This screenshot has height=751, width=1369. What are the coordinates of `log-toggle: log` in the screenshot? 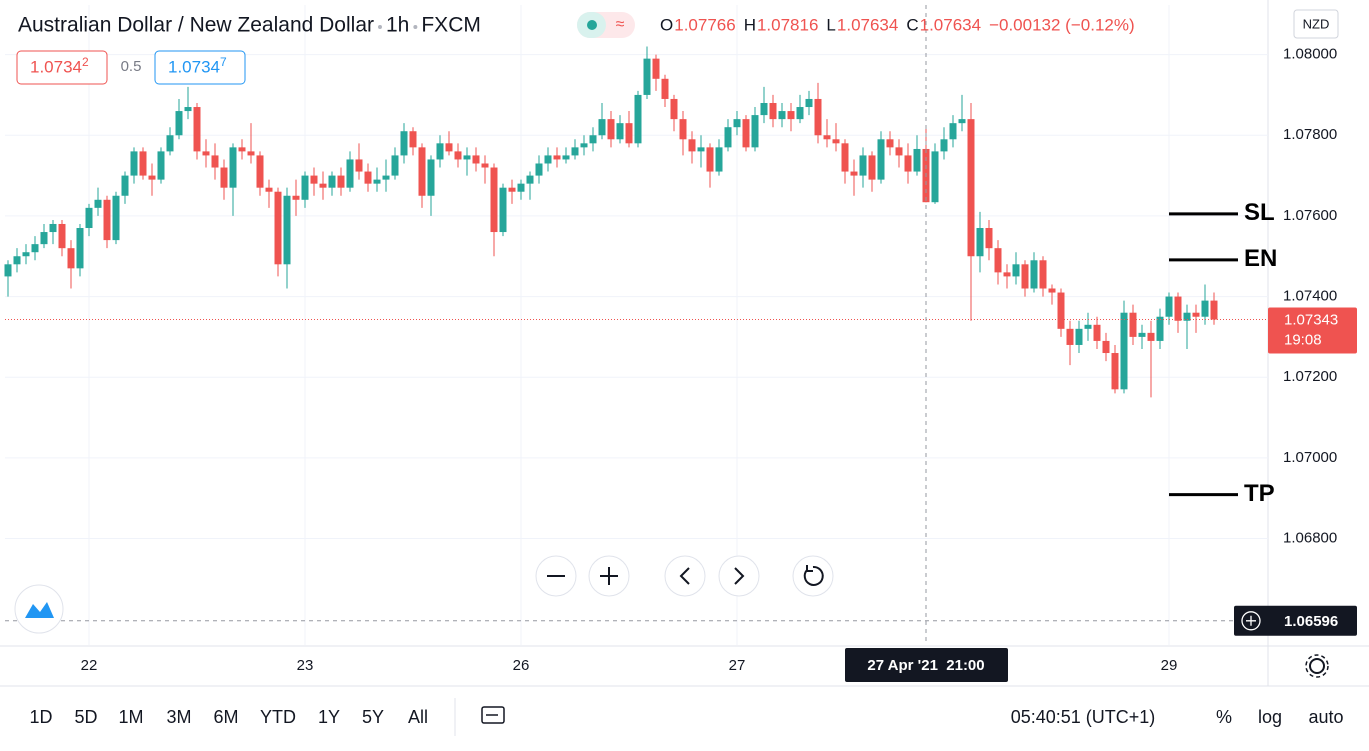 It's located at (1270, 717).